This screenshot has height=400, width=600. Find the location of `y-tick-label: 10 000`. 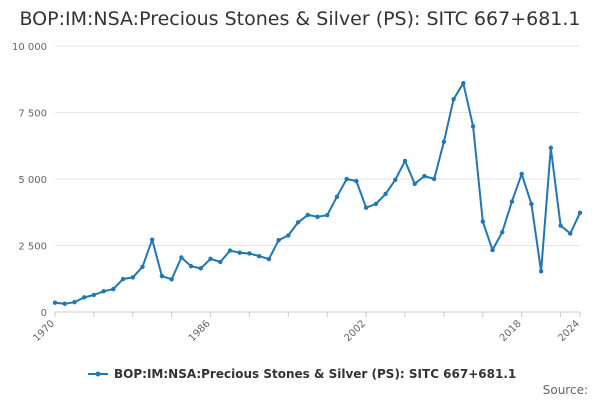

y-tick-label: 10 000 is located at coordinates (29, 47).